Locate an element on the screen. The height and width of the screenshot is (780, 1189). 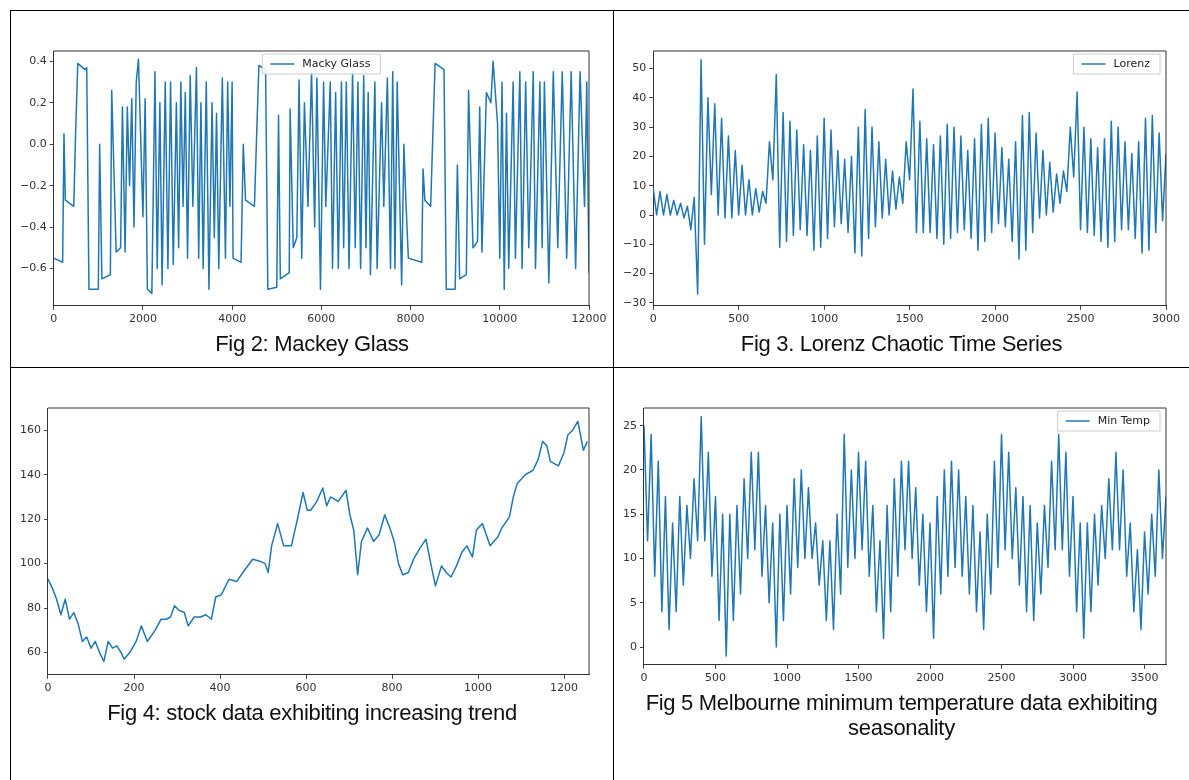
text: Fig 2: Mackey Glass is located at coordinates (312, 343).